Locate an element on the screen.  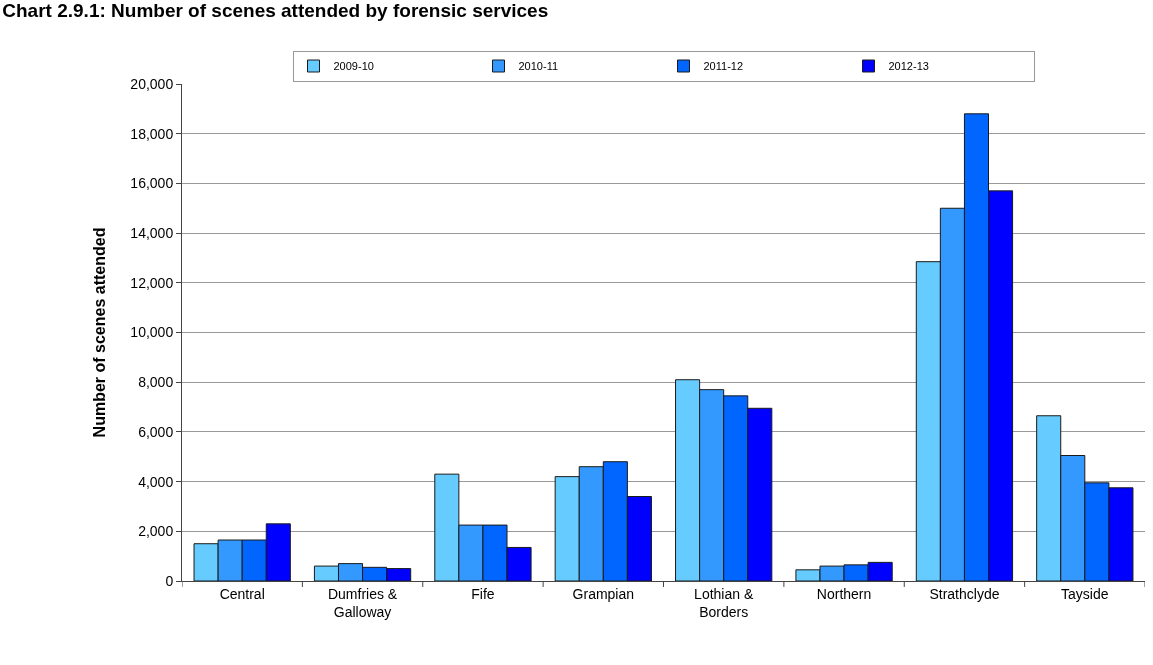
legend-label: 2010-11 is located at coordinates (538, 66).